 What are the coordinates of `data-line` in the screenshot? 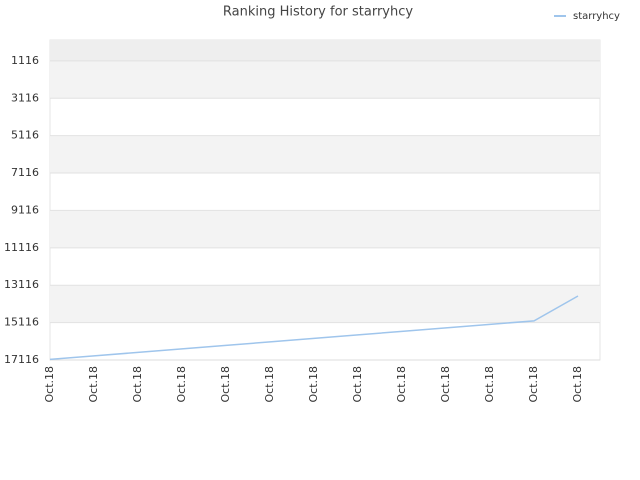 It's located at (314, 328).